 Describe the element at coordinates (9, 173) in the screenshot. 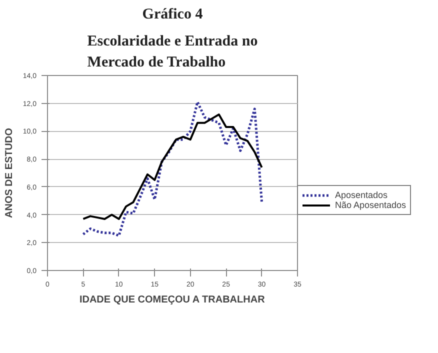

I see `y-axis-title: ANOS DE ESTUDO` at that location.